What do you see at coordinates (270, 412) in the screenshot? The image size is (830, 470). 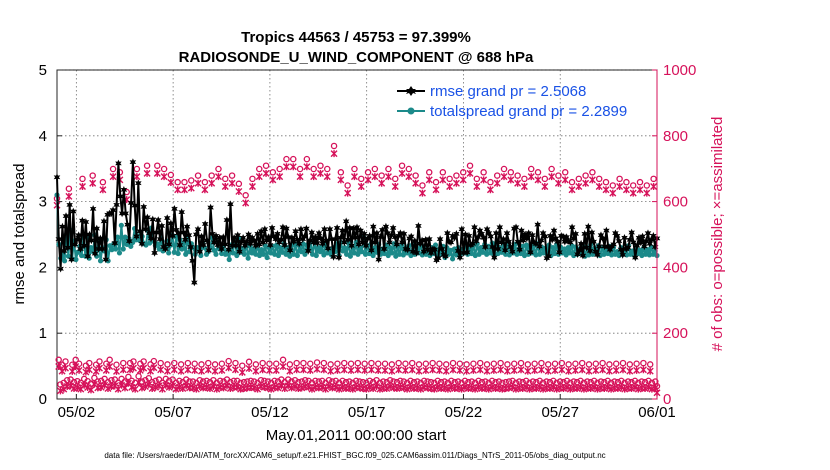 I see `x-tick-label: 05/12` at bounding box center [270, 412].